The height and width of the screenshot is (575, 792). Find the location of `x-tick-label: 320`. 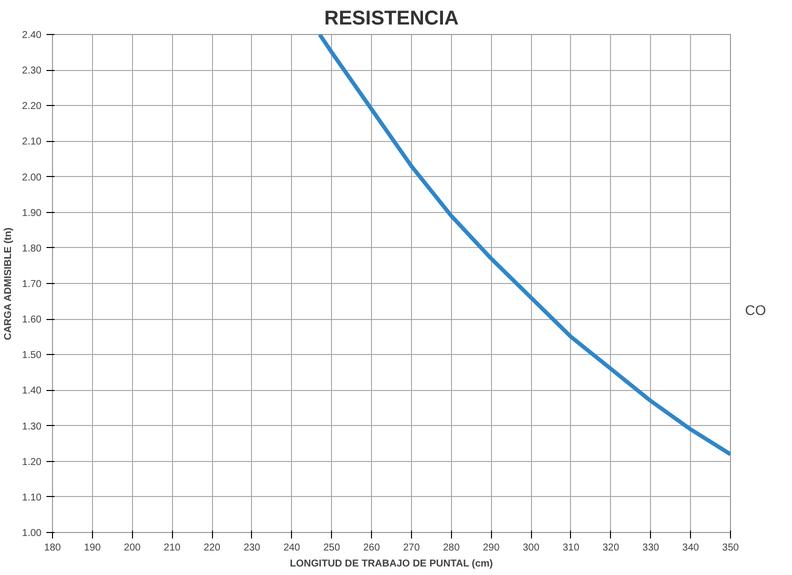

x-tick-label: 320 is located at coordinates (611, 548).